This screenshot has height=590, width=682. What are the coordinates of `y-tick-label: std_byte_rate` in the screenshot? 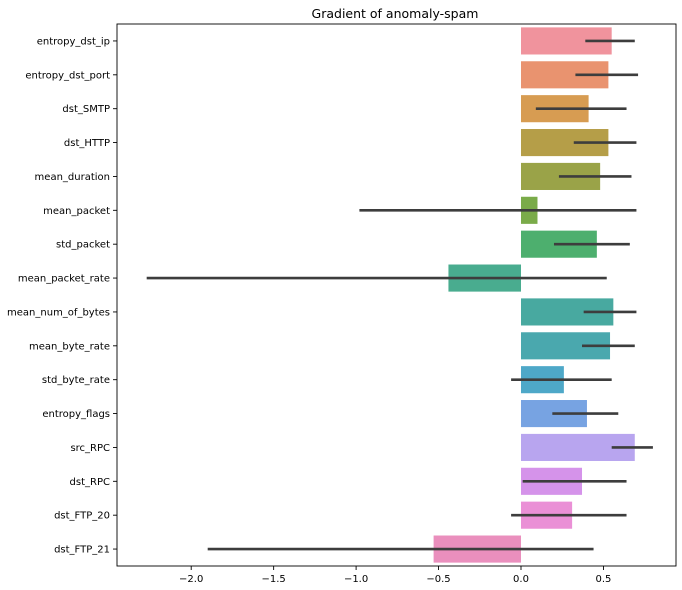 It's located at (76, 380).